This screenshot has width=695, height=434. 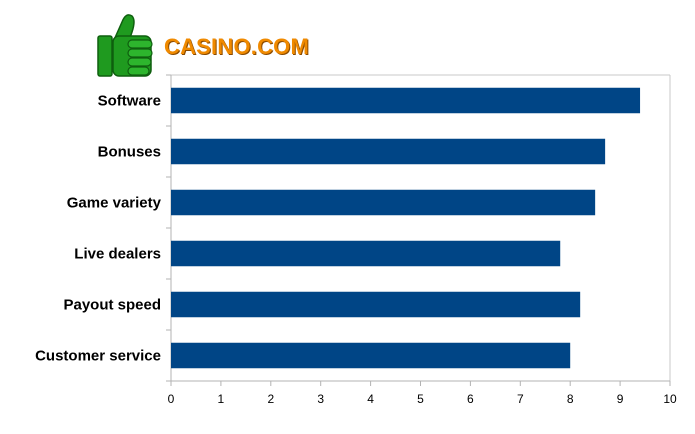 What do you see at coordinates (98, 356) in the screenshot?
I see `category-label: Customer service` at bounding box center [98, 356].